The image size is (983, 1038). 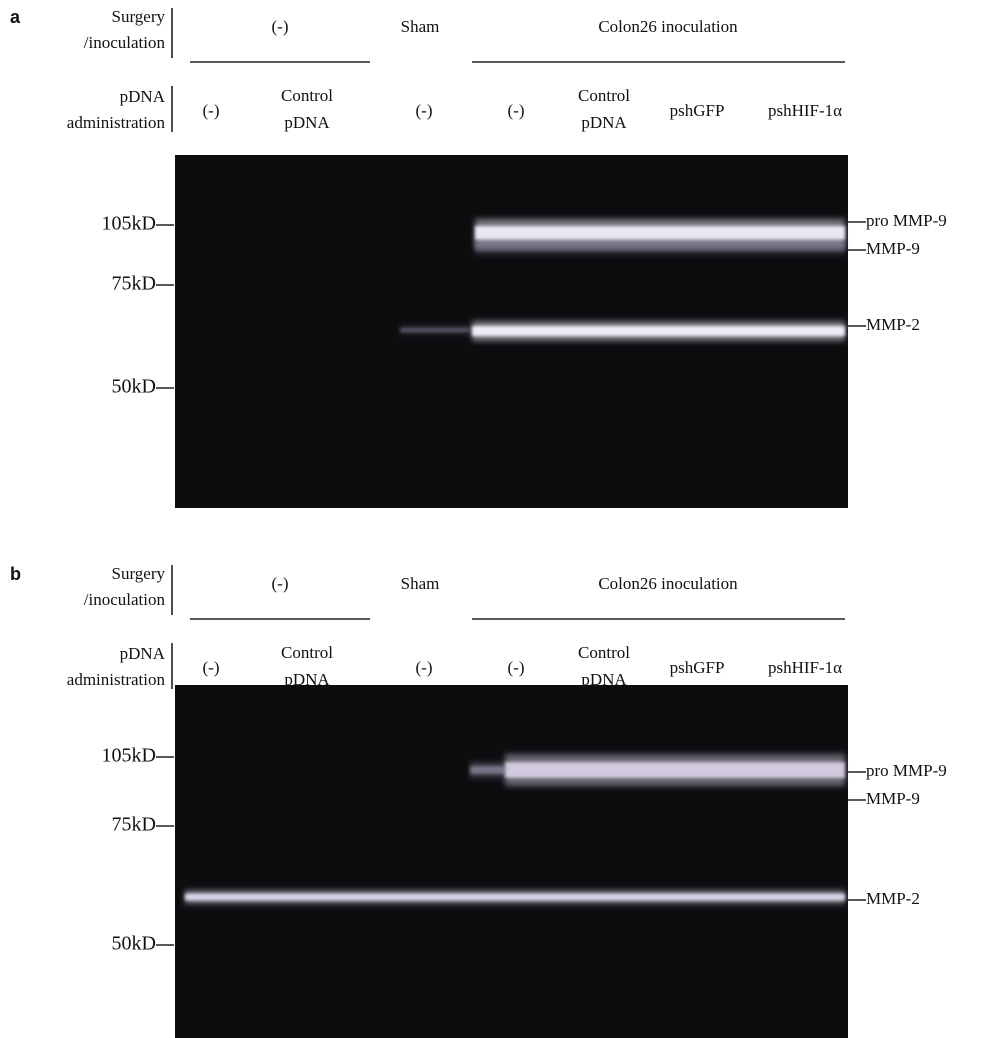 I want to click on panel-letter: a, so click(x=15, y=17).